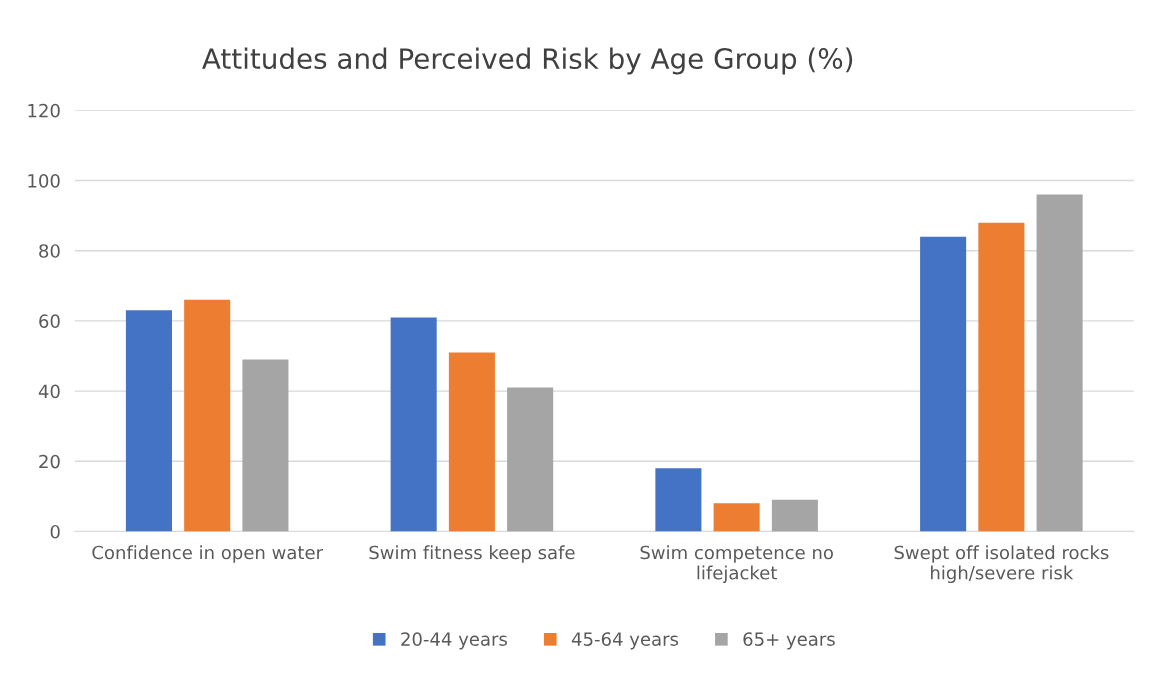 The image size is (1151, 677). I want to click on y-tick-label: 60, so click(49, 321).